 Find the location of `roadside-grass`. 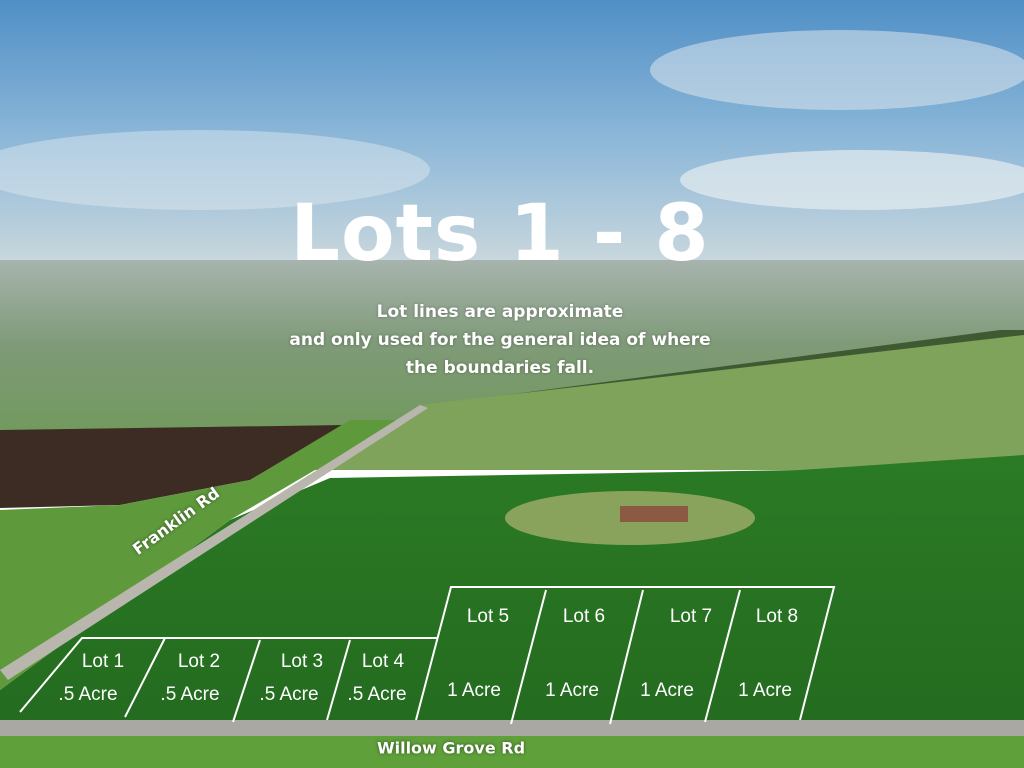

roadside-grass is located at coordinates (512, 752).